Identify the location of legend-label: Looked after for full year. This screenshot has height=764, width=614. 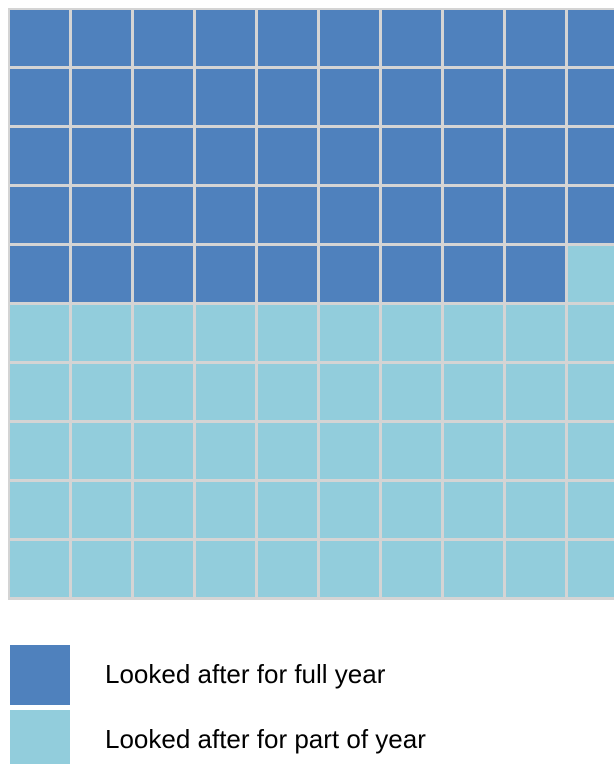
(245, 674).